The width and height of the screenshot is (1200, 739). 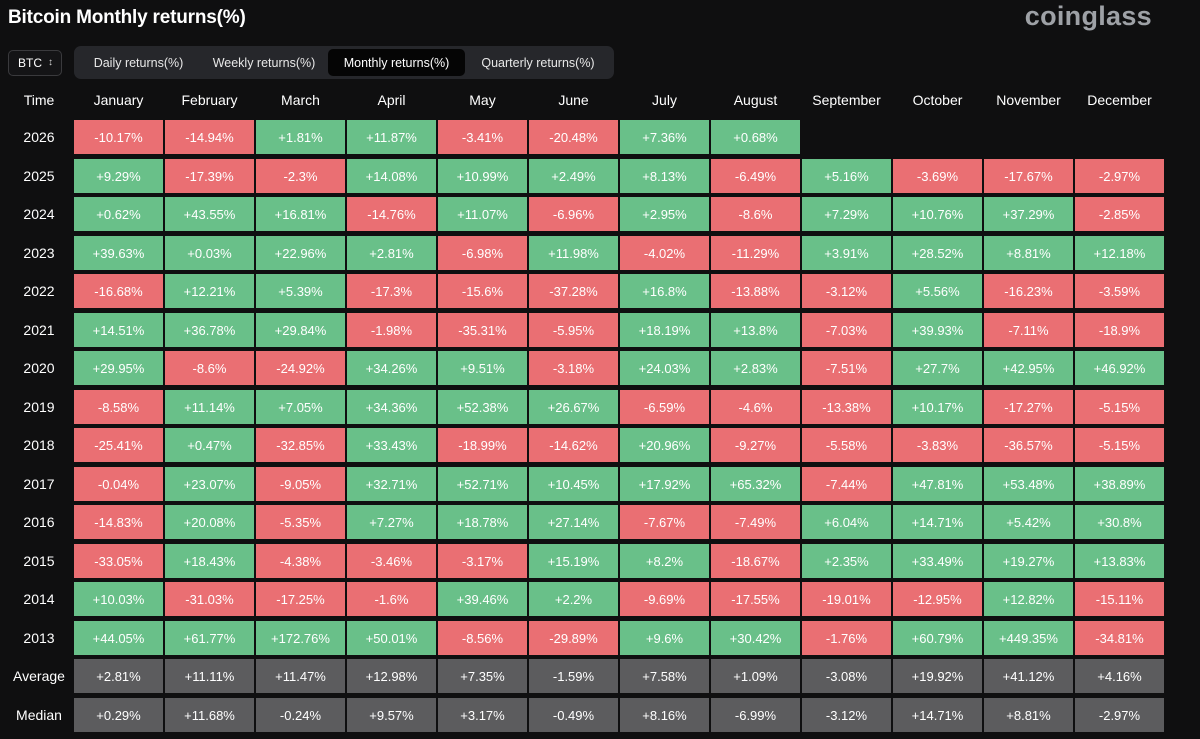 I want to click on return-cell: -3.18%, so click(x=573, y=368).